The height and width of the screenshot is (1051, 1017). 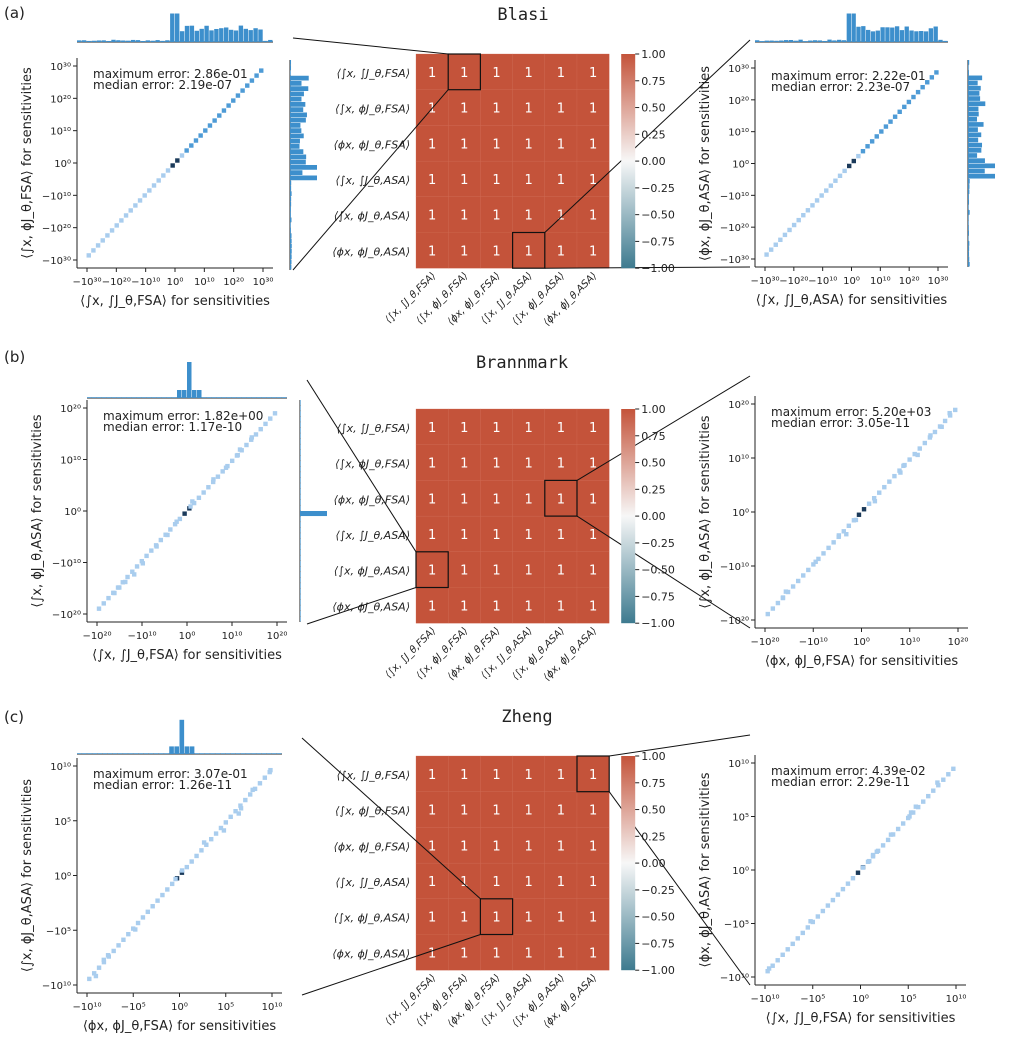 I want to click on max-error-text: maximum error: 3.07e-01, so click(x=170, y=774).